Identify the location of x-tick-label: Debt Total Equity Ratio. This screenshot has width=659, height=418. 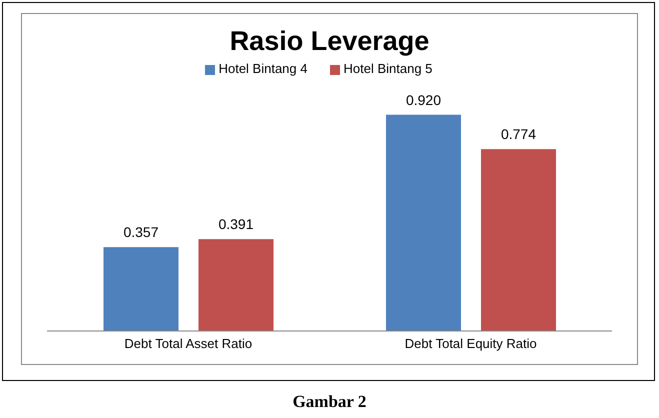
(470, 344).